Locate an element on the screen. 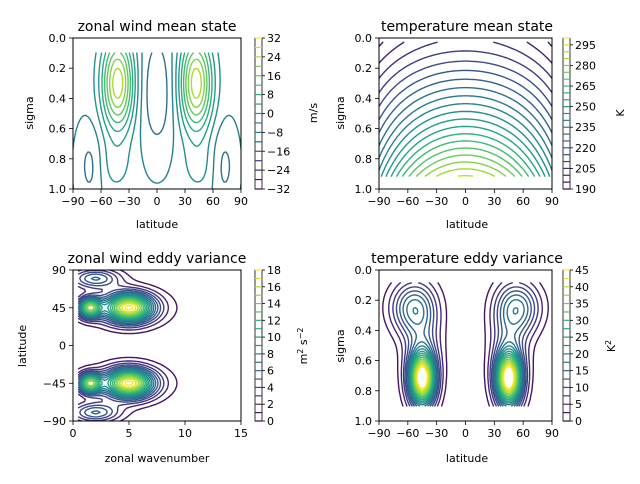 Image resolution: width=640 pixels, height=484 pixels. colorbar-tick-label: 24 is located at coordinates (274, 57).